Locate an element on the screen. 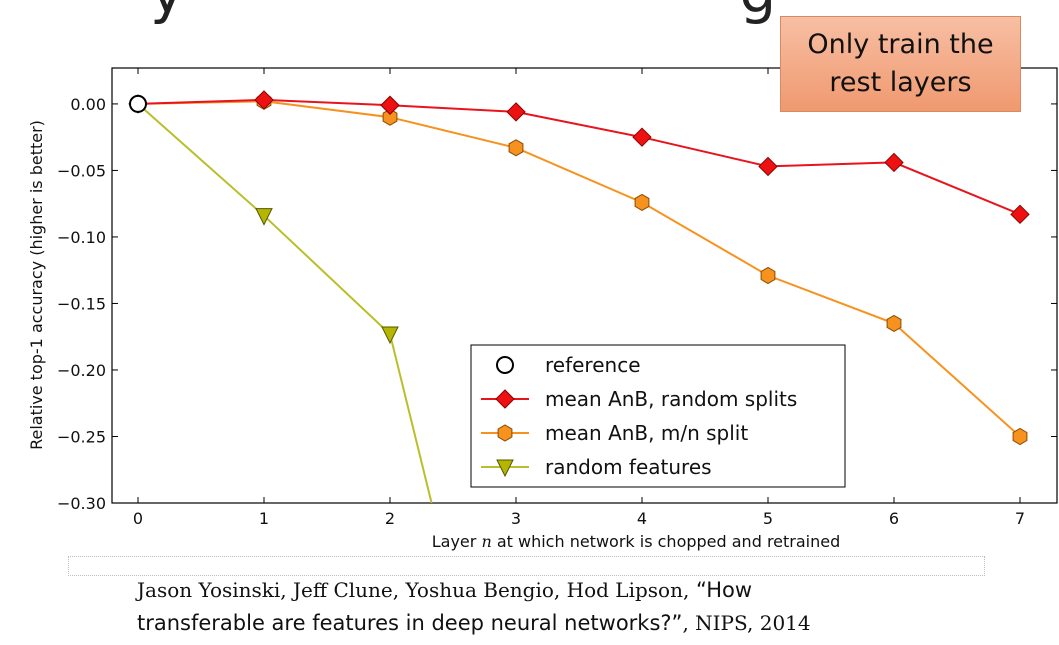 This screenshot has width=1059, height=645. callout-box: Only train the rest layers is located at coordinates (900, 64).